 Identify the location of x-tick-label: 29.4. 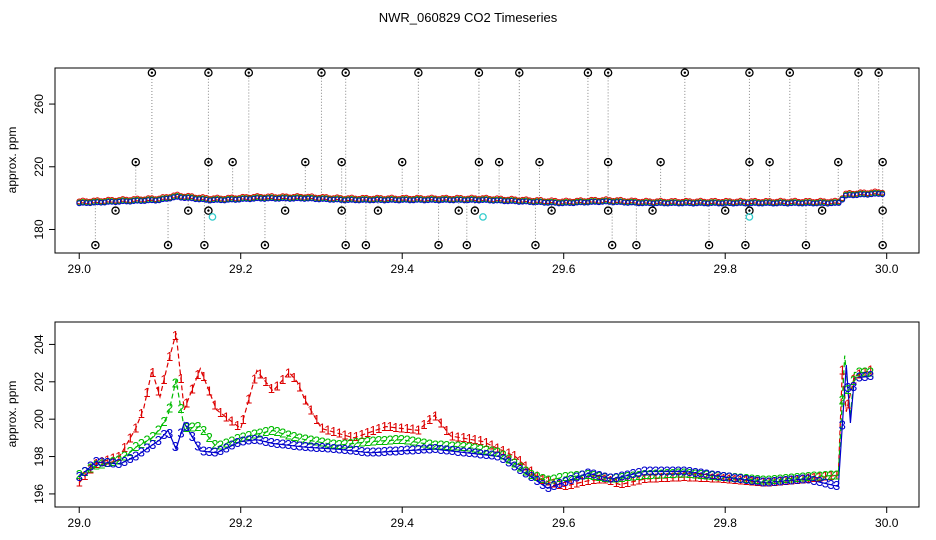
(403, 269).